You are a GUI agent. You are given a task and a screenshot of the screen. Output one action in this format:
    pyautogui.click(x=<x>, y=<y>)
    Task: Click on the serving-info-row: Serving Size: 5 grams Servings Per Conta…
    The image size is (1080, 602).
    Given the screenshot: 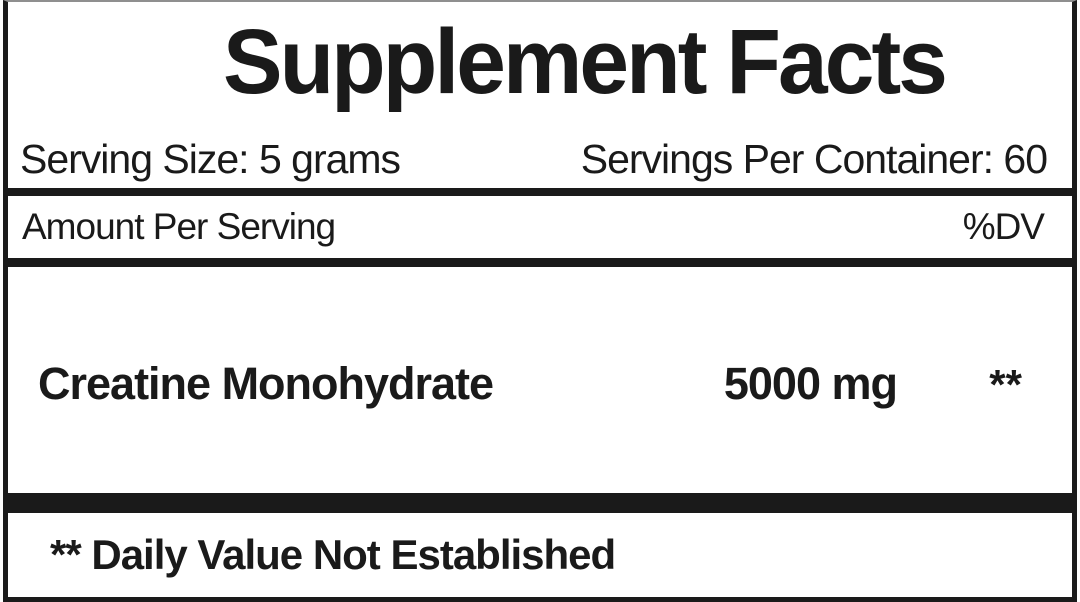 What is the action you would take?
    pyautogui.click(x=534, y=159)
    